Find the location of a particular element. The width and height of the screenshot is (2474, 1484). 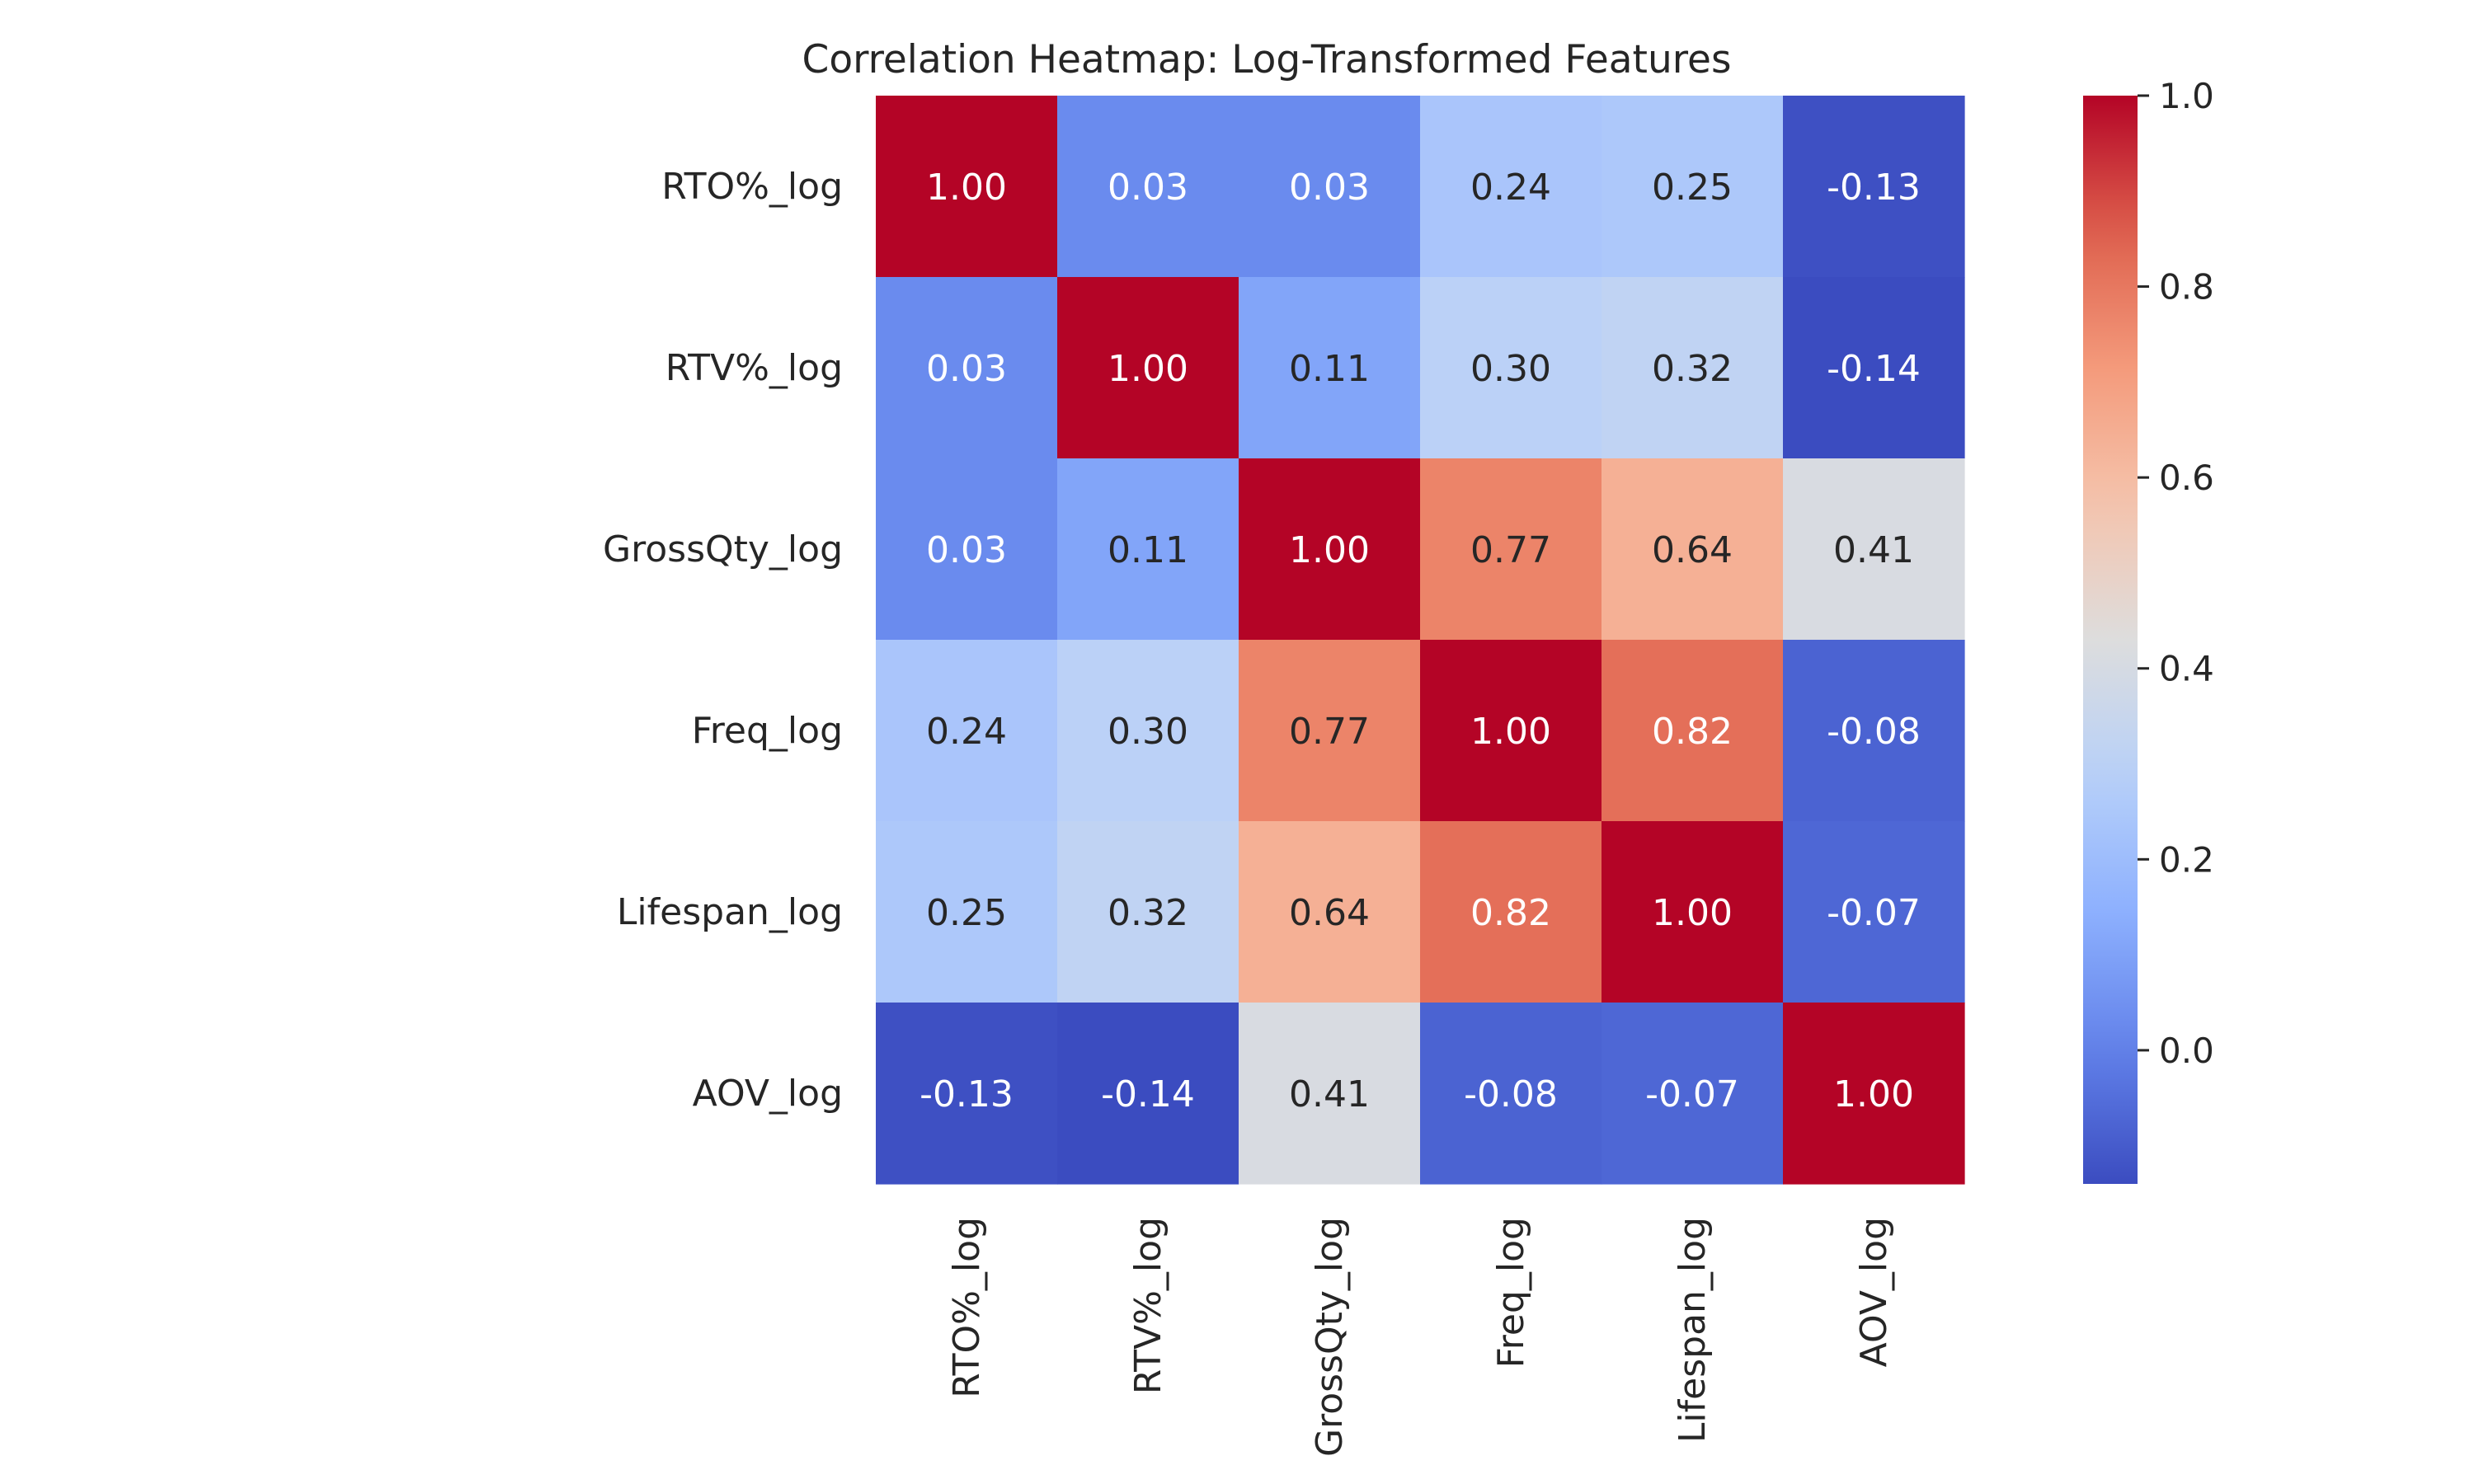

row-tick-label: Lifespan_log is located at coordinates (730, 912).